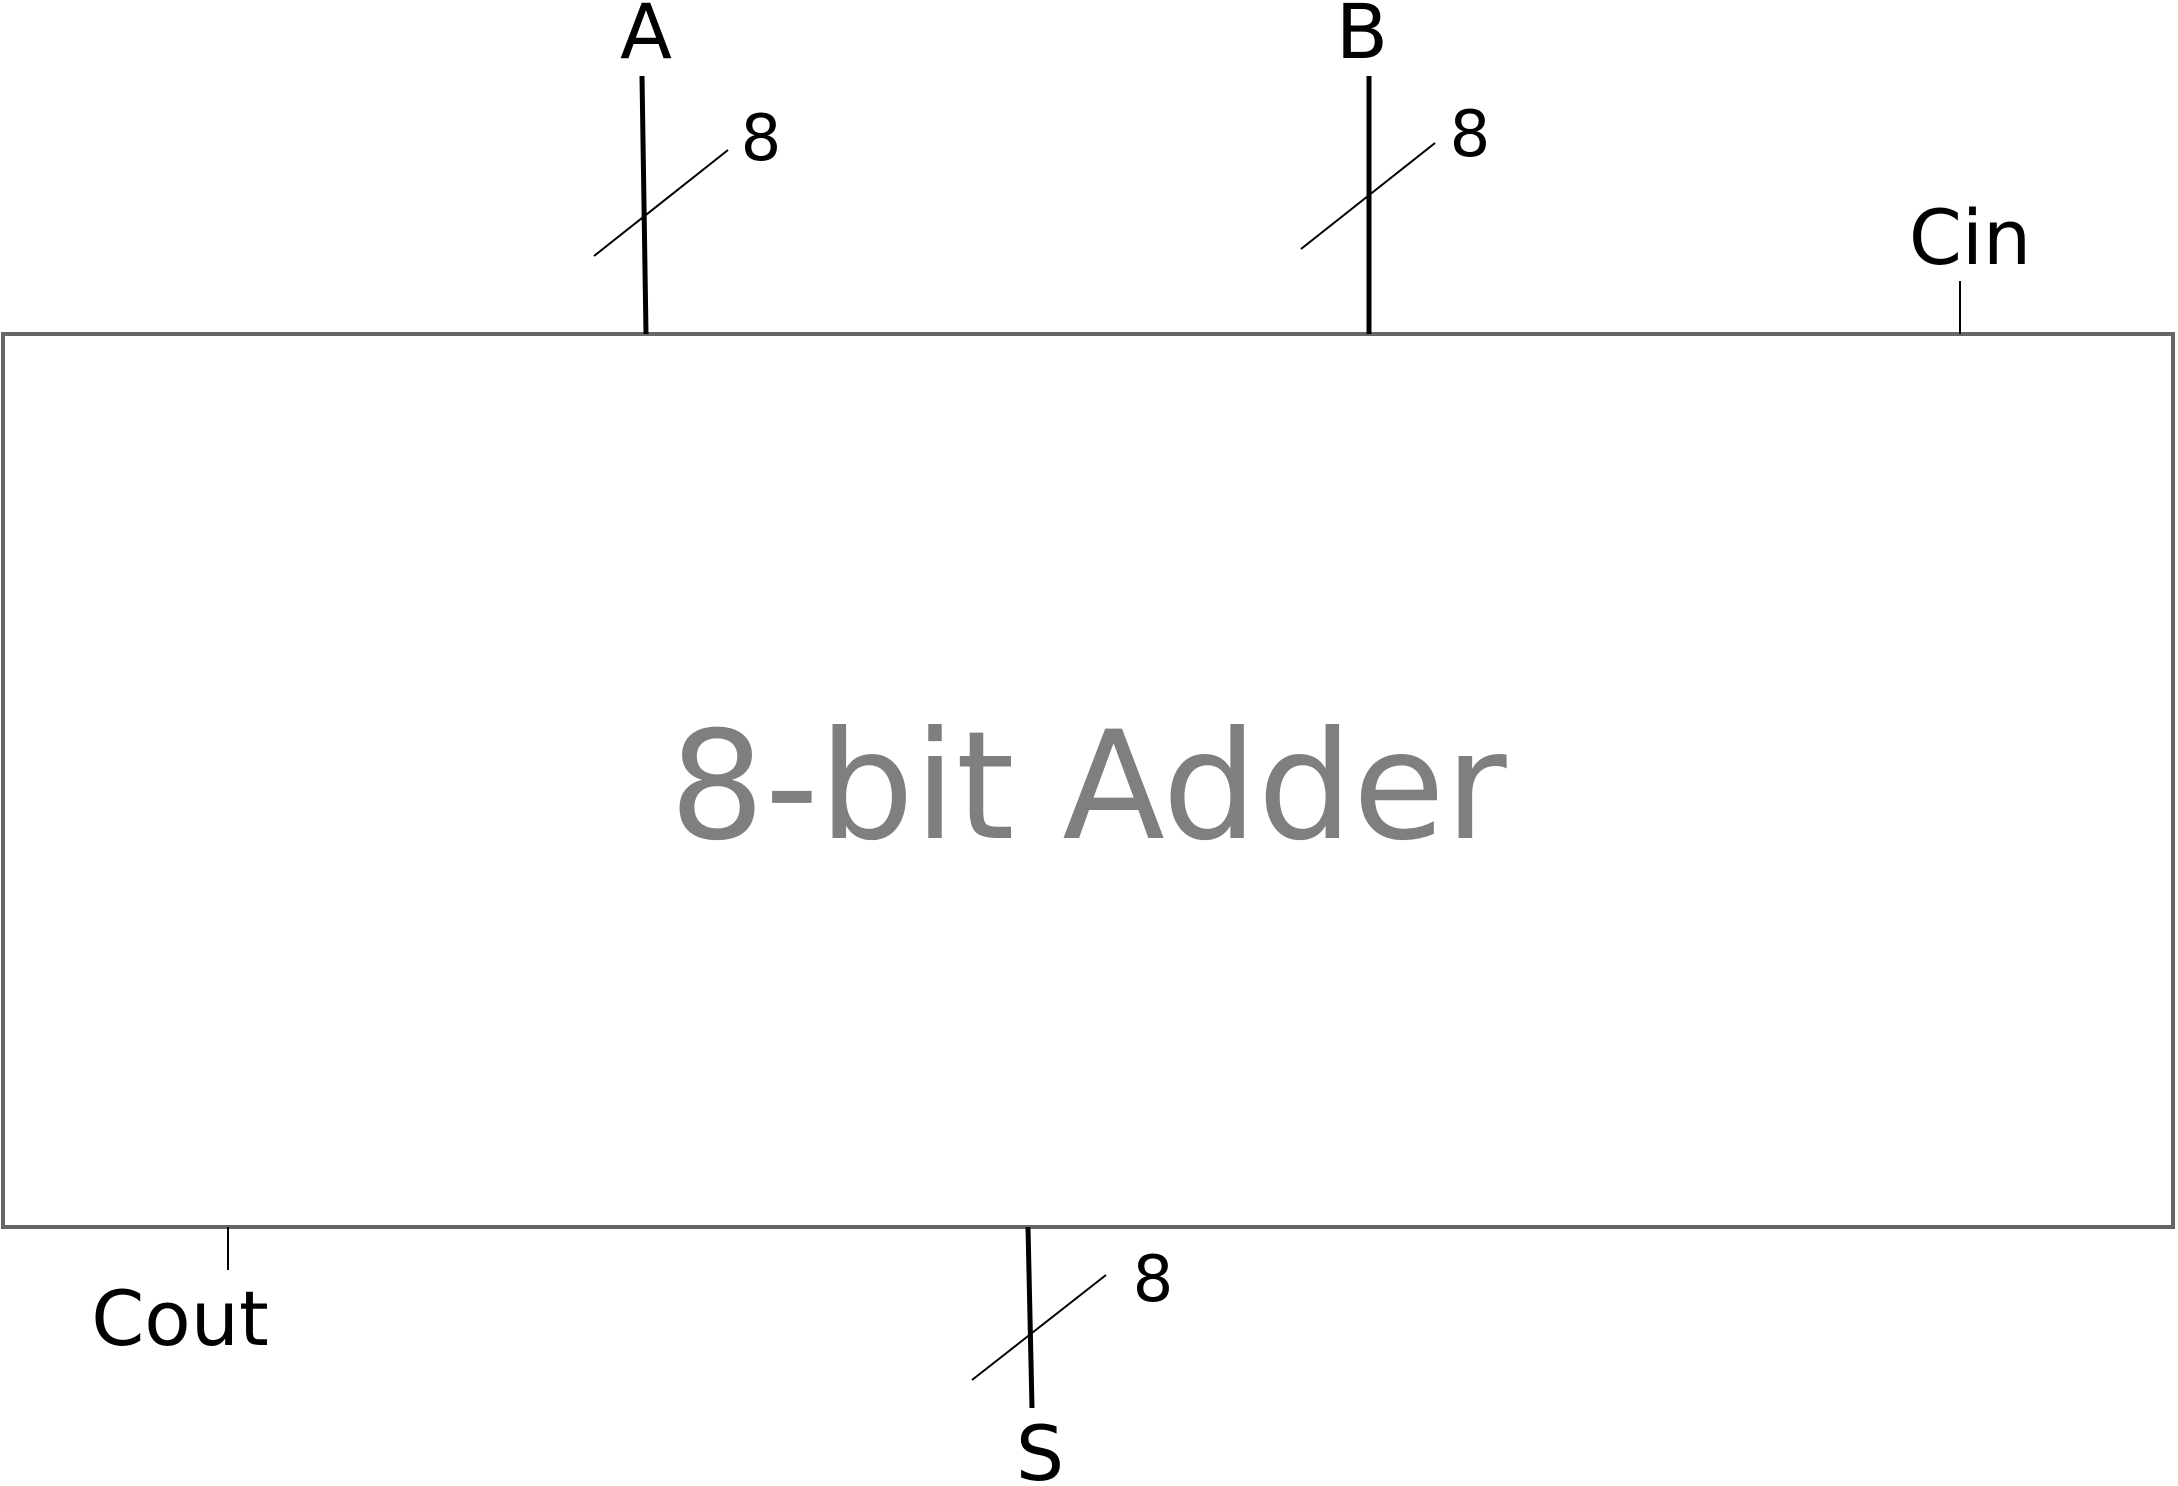 The width and height of the screenshot is (2178, 1486). I want to click on output-s: S 8, so click(1072, 1356).